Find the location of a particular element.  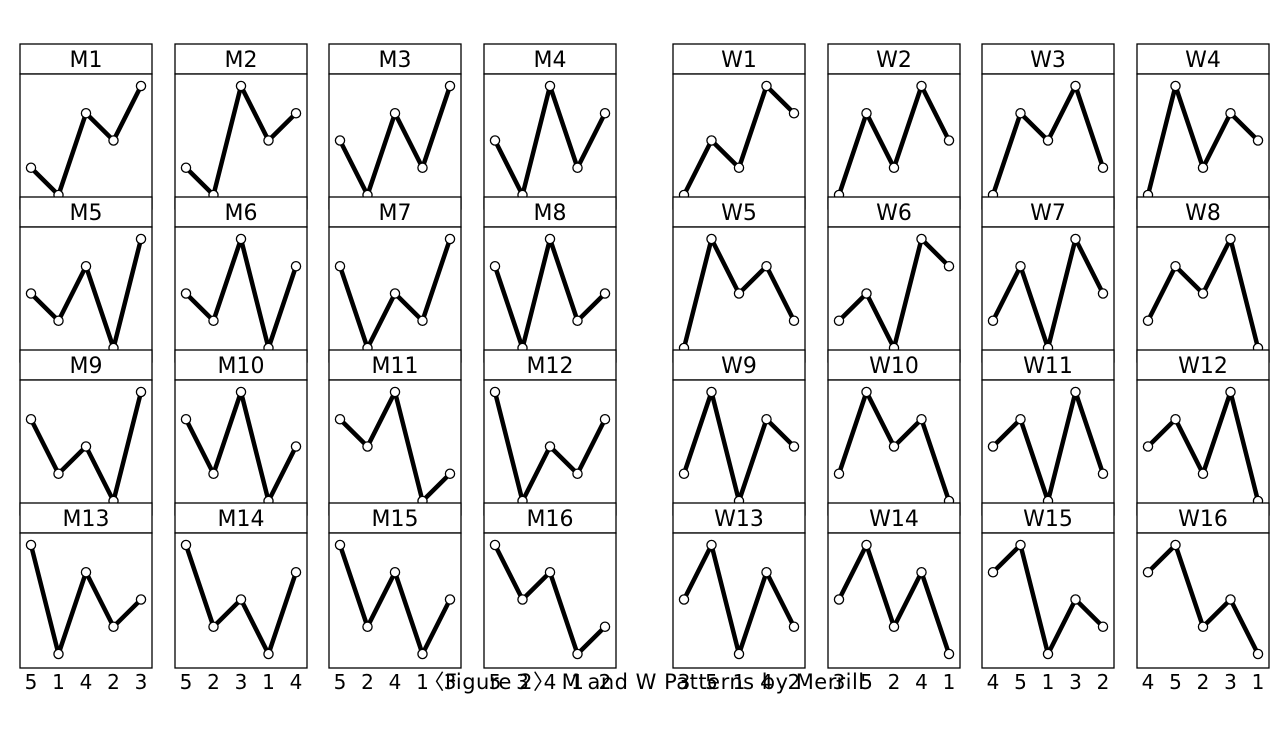

panel-title: M15 is located at coordinates (395, 519).